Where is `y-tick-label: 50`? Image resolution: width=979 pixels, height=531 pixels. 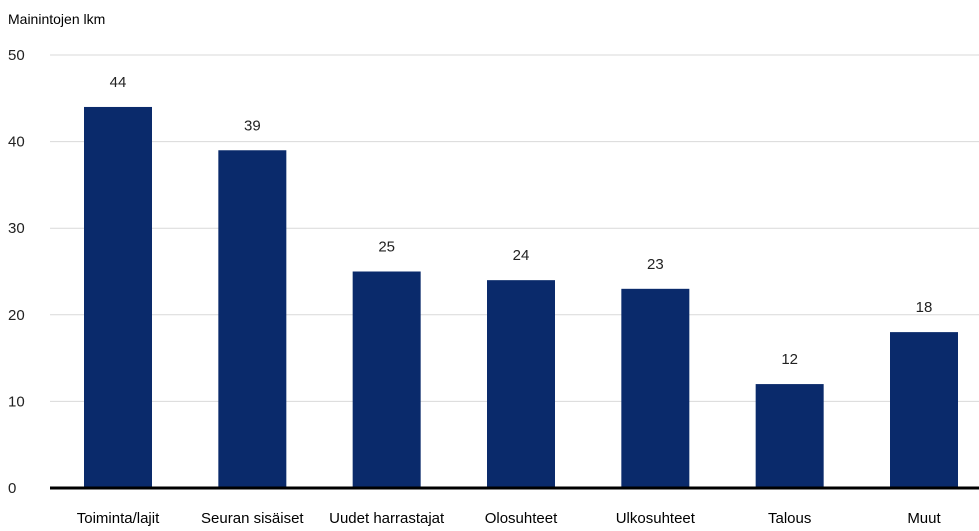 y-tick-label: 50 is located at coordinates (16, 55).